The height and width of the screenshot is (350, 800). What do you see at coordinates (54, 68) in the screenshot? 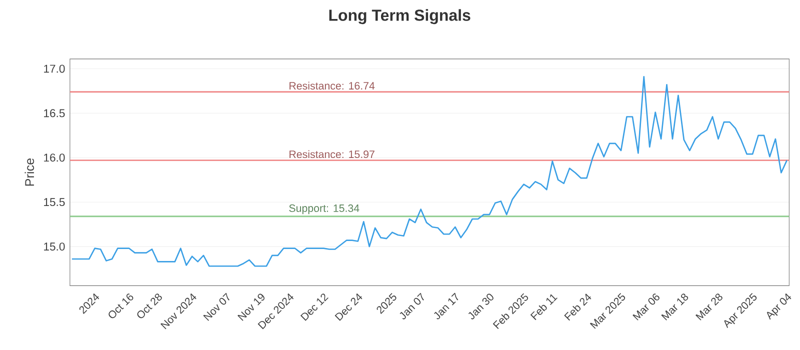
I see `y-tick-label: 17.0` at bounding box center [54, 68].